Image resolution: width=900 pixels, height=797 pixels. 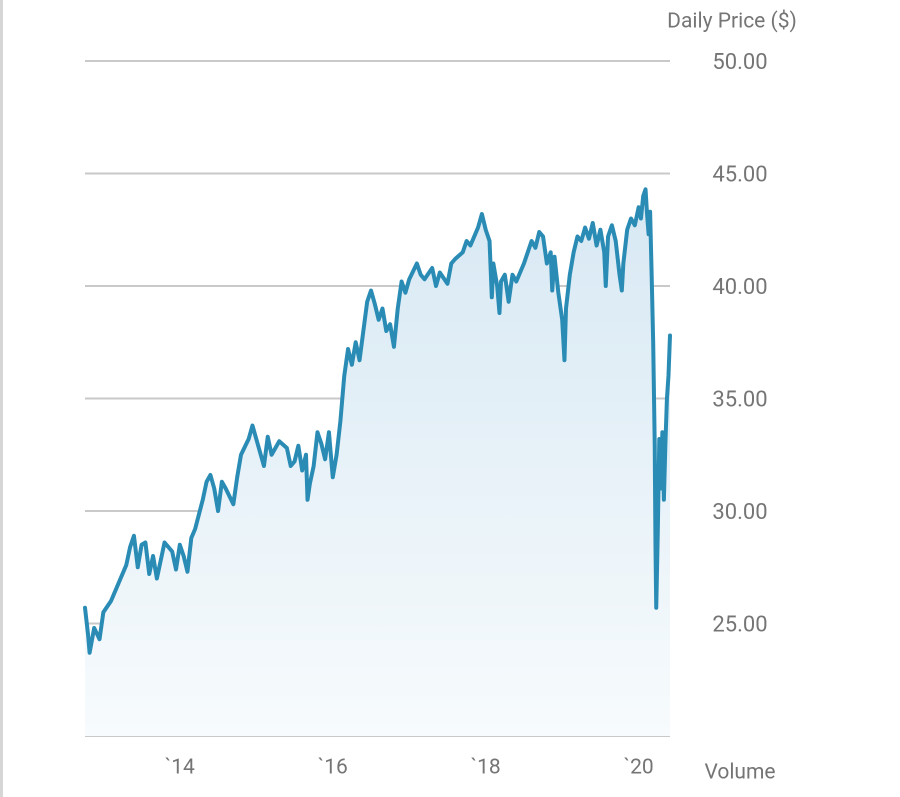 What do you see at coordinates (1, 398) in the screenshot?
I see `left-border` at bounding box center [1, 398].